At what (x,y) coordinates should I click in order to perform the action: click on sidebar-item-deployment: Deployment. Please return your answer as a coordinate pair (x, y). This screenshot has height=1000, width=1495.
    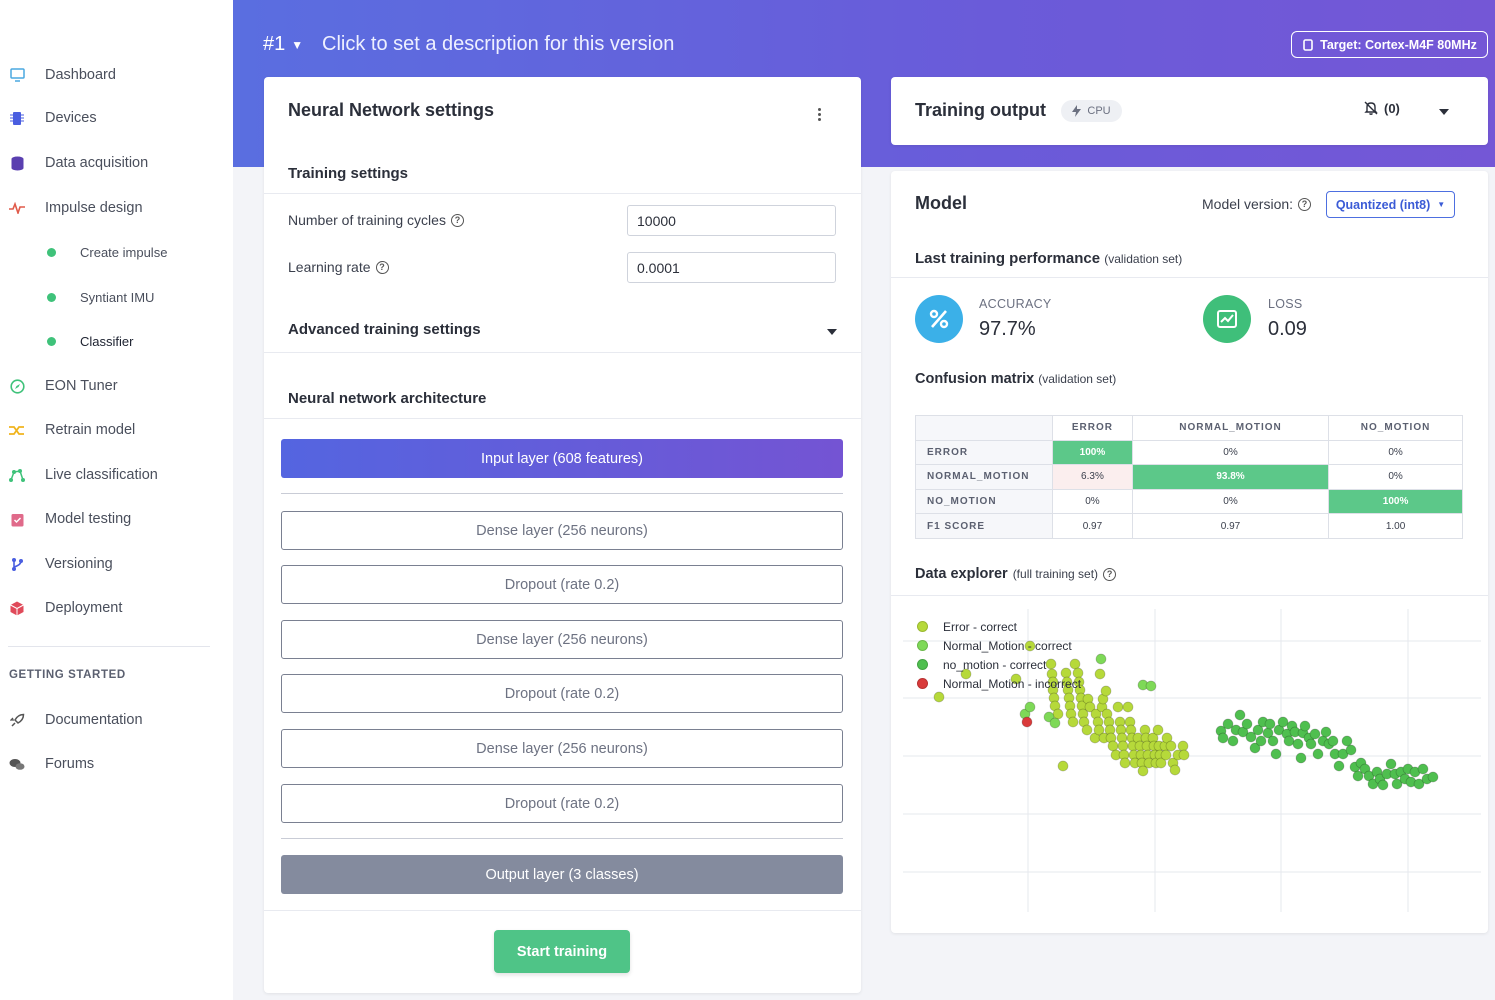
    Looking at the image, I should click on (116, 608).